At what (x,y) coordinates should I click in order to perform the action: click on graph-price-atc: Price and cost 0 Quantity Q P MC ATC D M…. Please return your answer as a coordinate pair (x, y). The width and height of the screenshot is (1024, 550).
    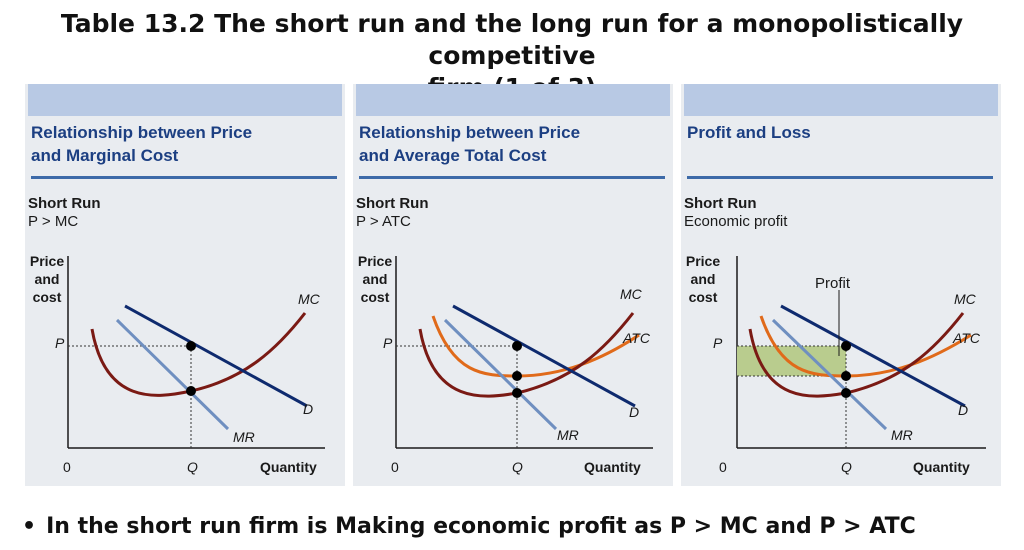
    Looking at the image, I should click on (505, 364).